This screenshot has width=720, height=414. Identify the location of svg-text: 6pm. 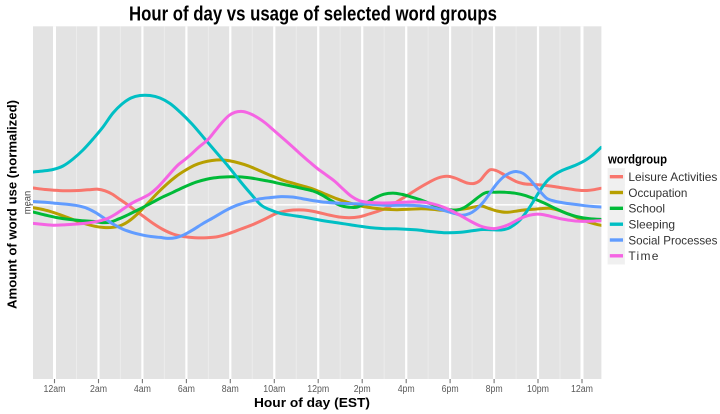
(450, 389).